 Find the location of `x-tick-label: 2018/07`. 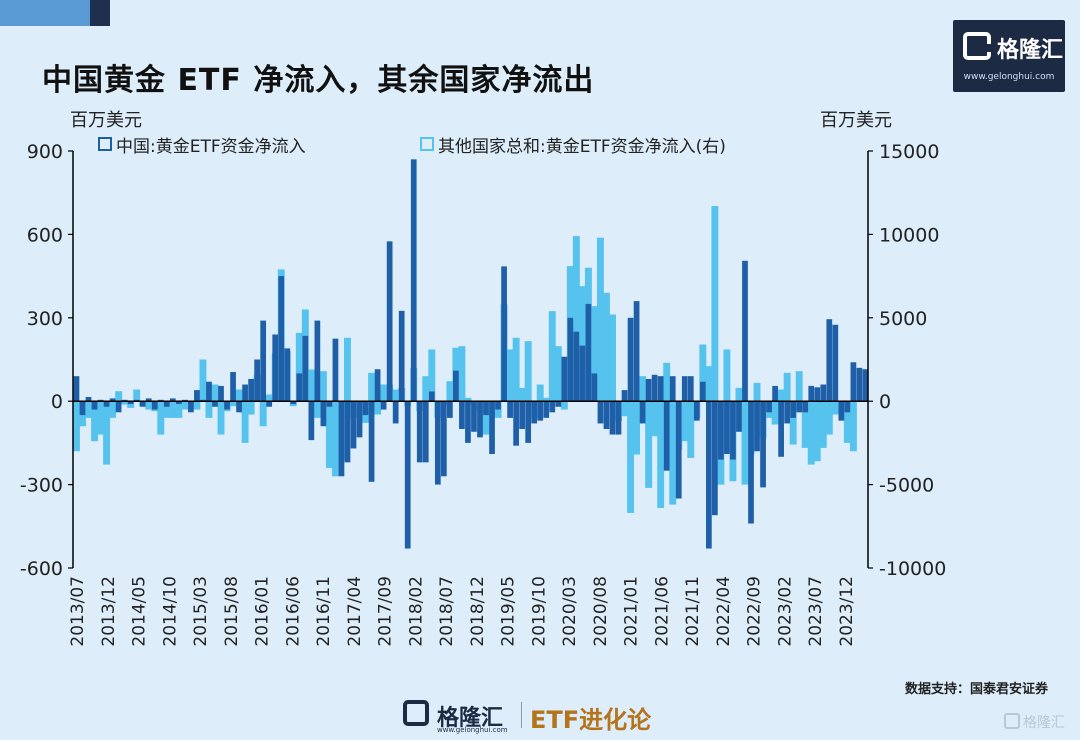

x-tick-label: 2018/07 is located at coordinates (447, 611).